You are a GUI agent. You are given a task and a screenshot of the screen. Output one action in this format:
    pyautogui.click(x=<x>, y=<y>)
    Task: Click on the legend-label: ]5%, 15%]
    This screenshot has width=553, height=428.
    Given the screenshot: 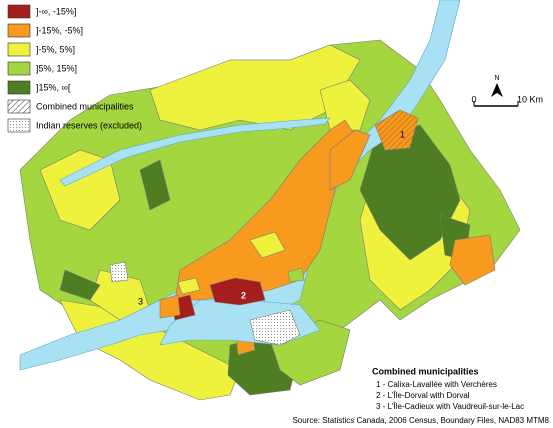 What is the action you would take?
    pyautogui.click(x=56, y=68)
    